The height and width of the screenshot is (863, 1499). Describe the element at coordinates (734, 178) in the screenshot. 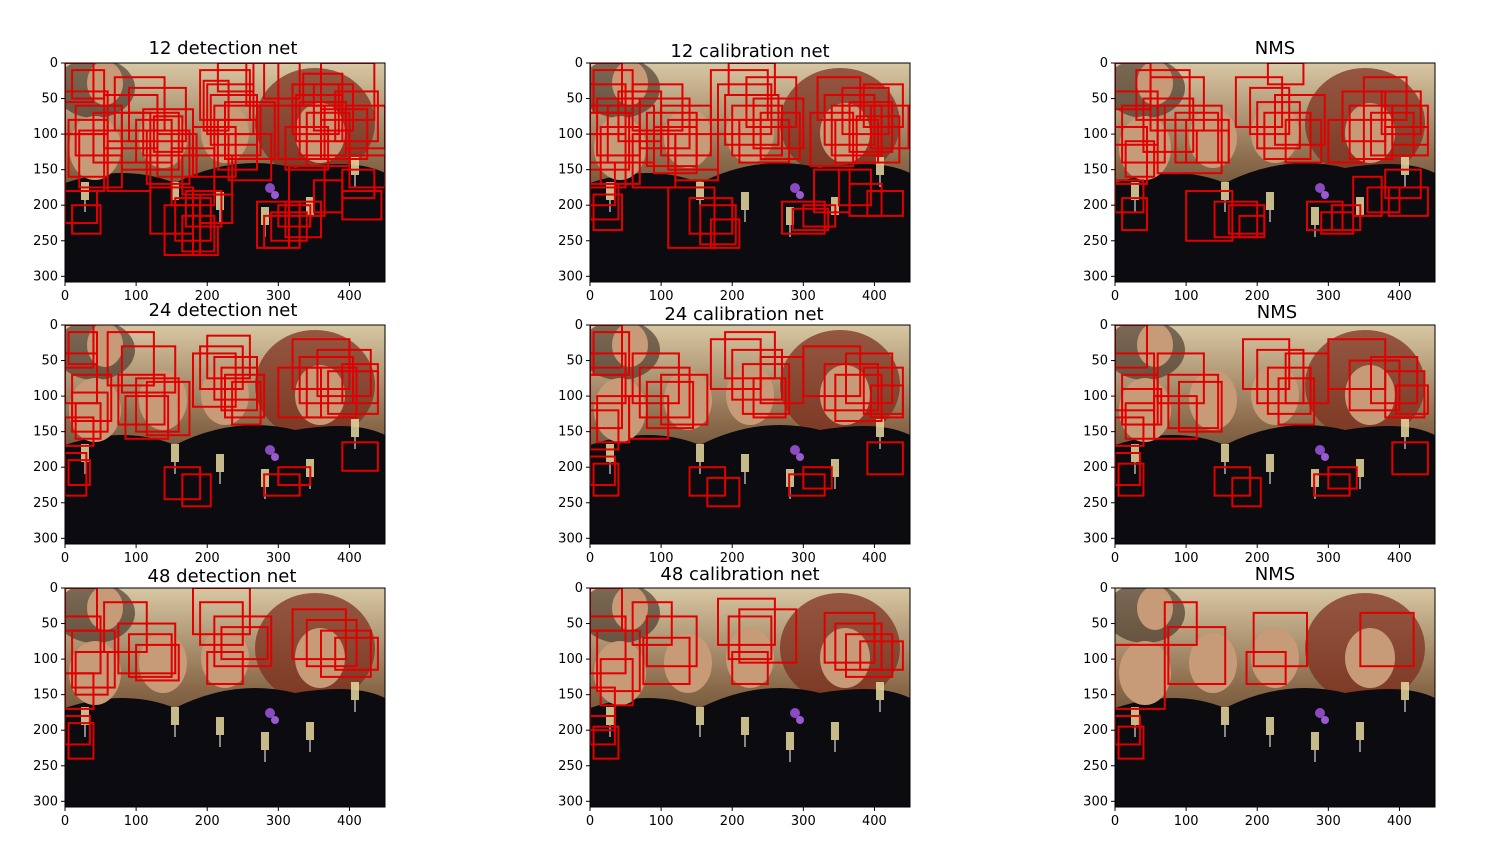

I see `subplot-2: 0 100 200 300 400 0 50 100 150 200 250 300` at that location.